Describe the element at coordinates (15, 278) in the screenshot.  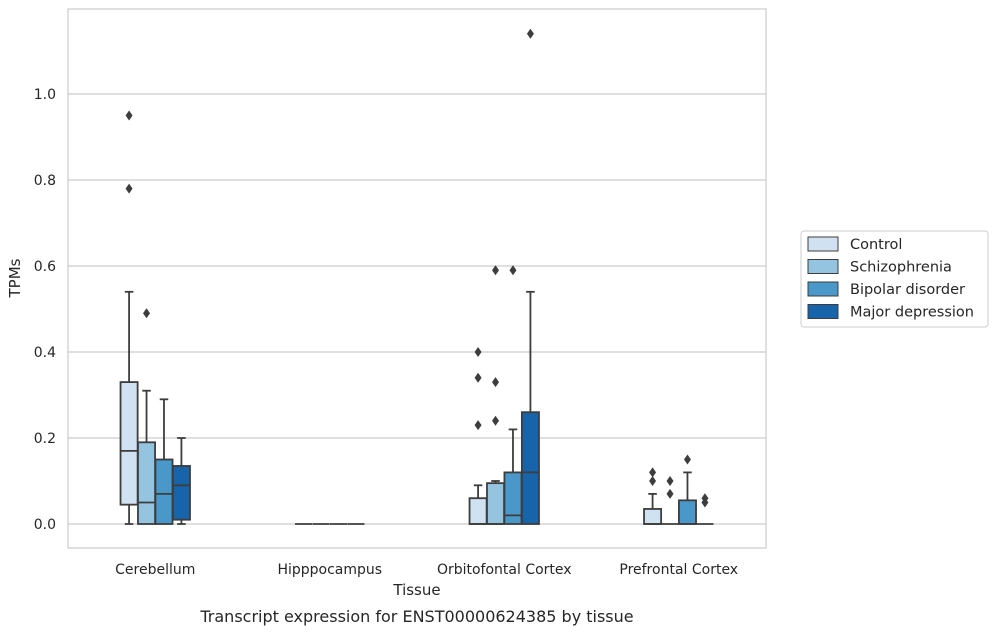
I see `y-axis-label: TPMs` at that location.